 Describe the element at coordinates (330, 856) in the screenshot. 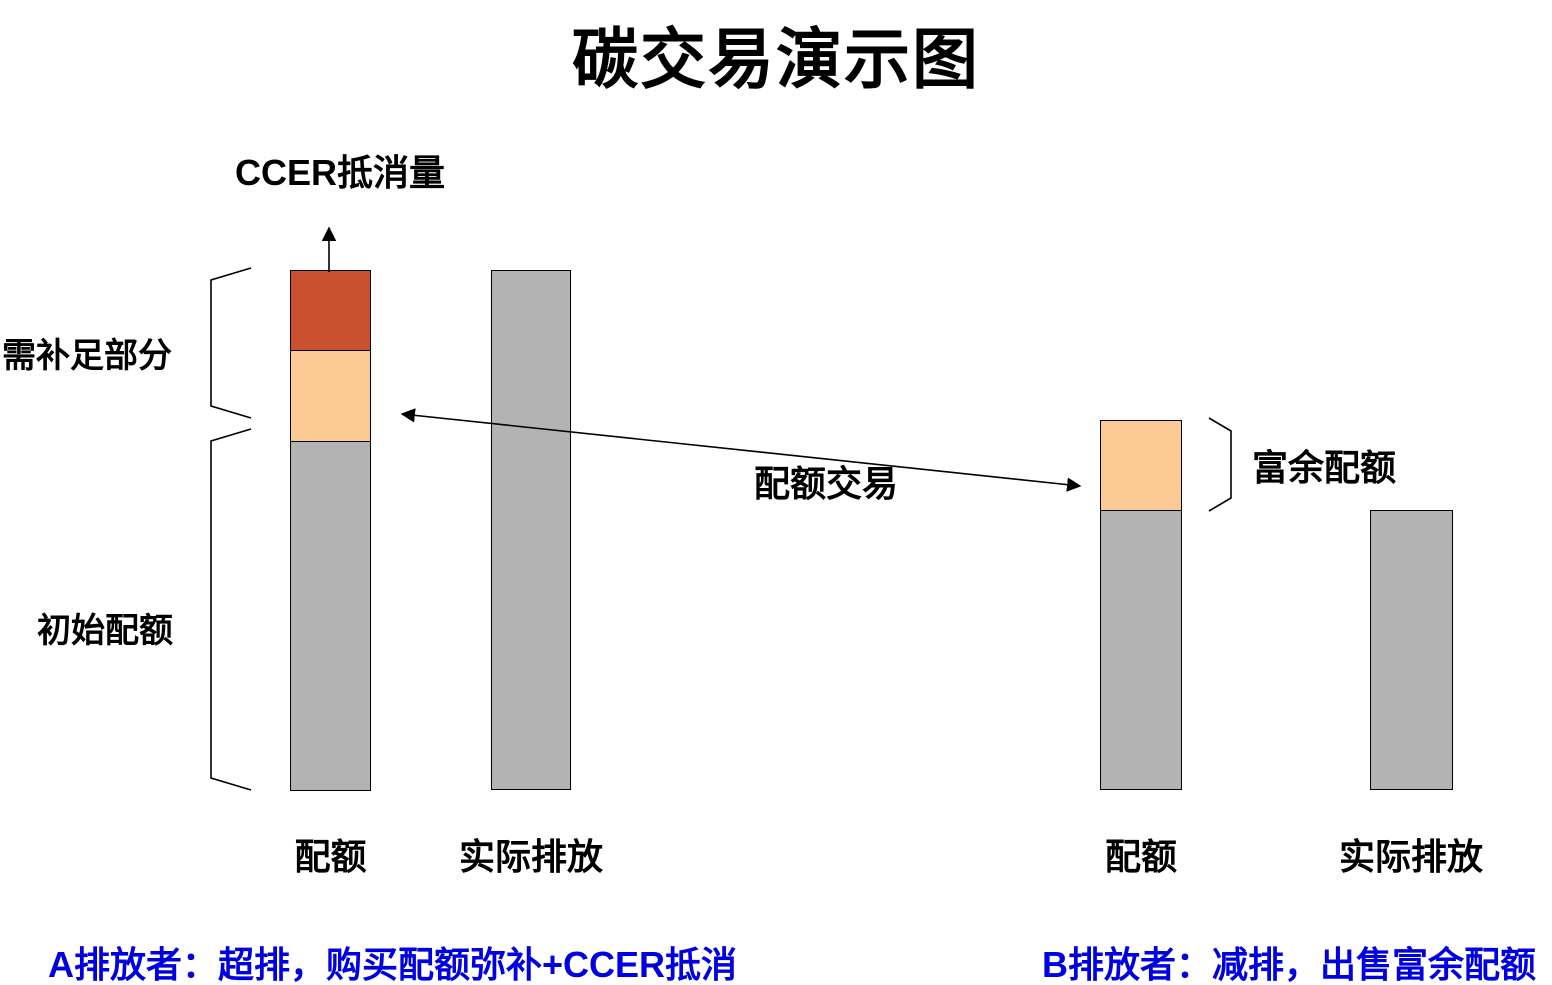

I see `emitter-a-quota-axis-label: 配额` at that location.